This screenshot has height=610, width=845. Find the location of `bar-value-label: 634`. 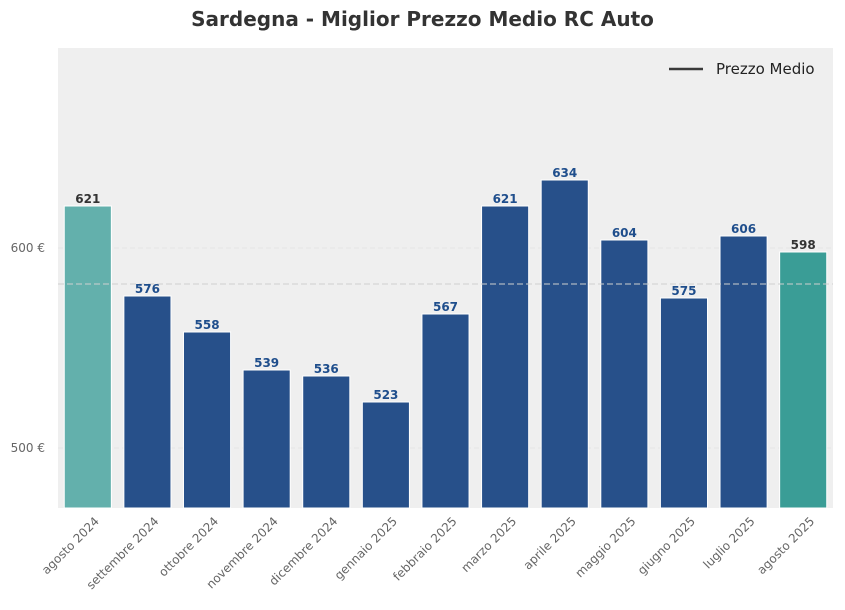

bar-value-label: 634 is located at coordinates (564, 173).